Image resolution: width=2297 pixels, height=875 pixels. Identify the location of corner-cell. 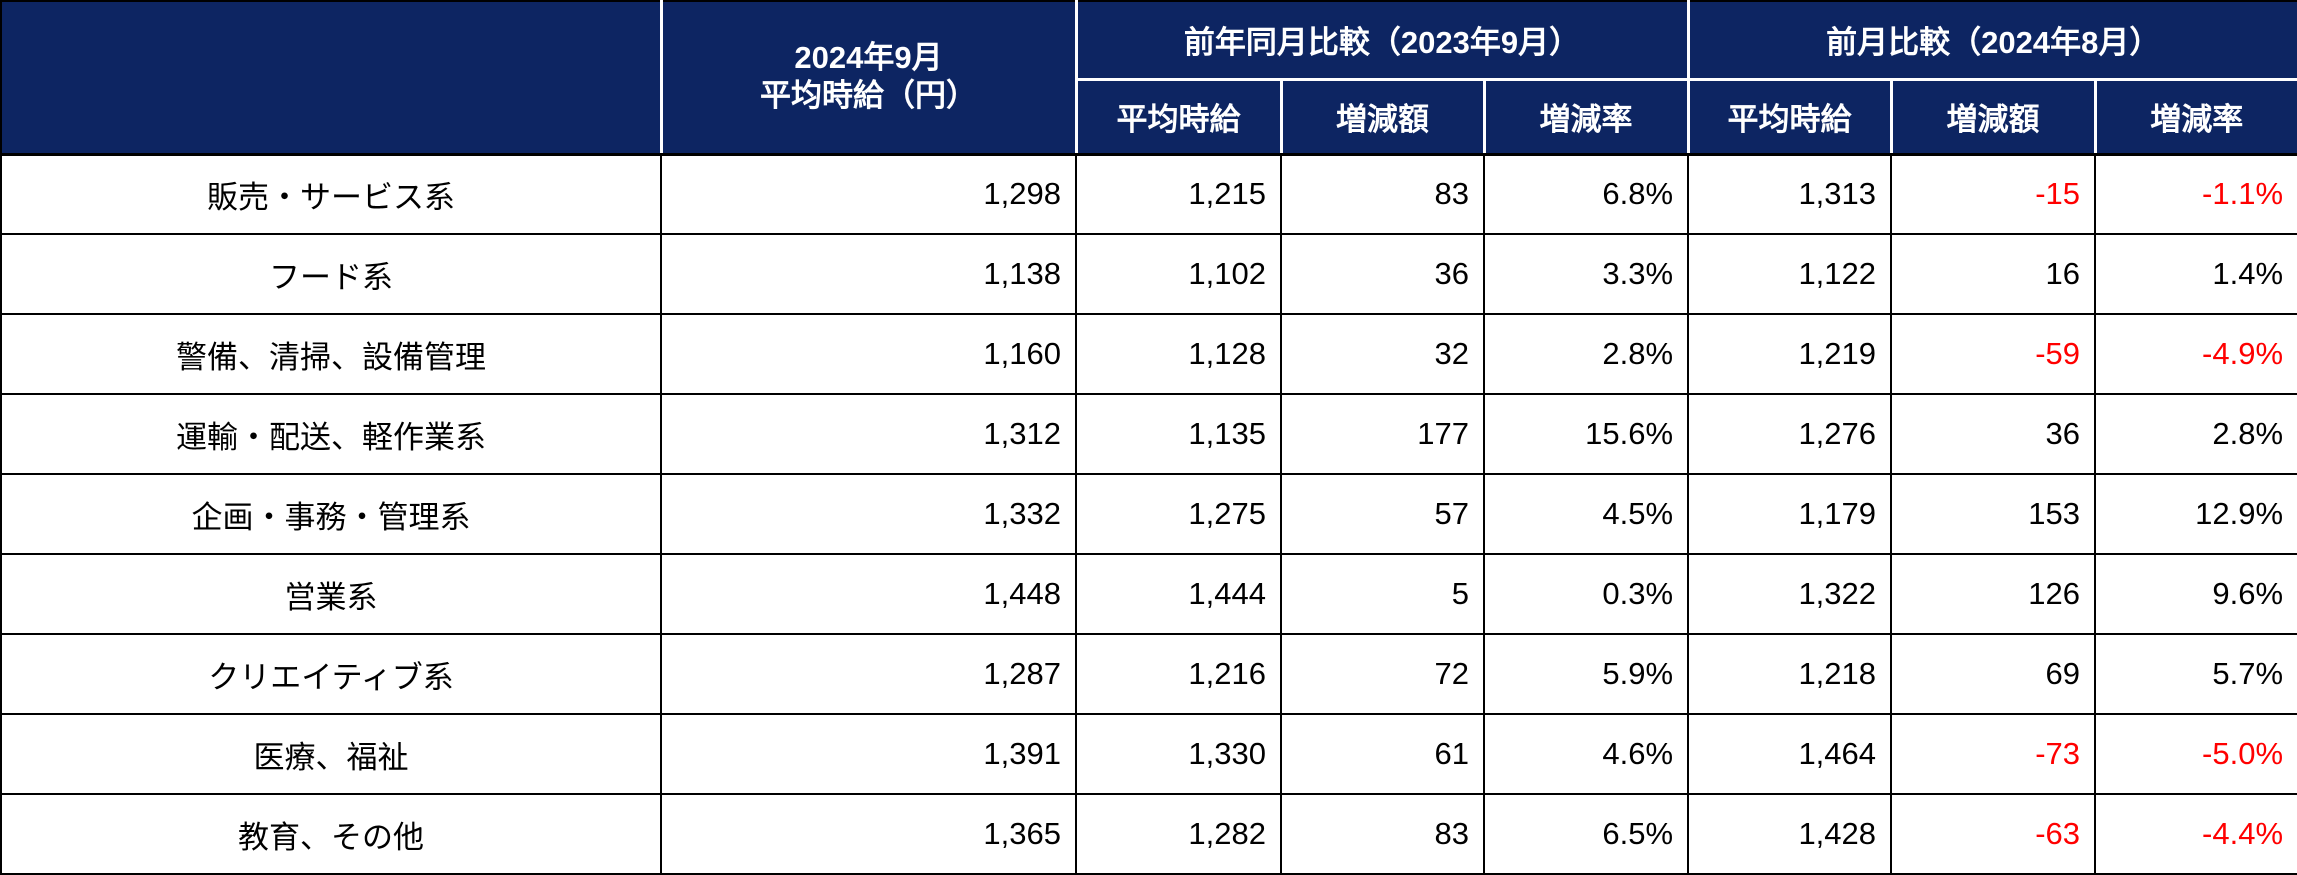
(331, 78).